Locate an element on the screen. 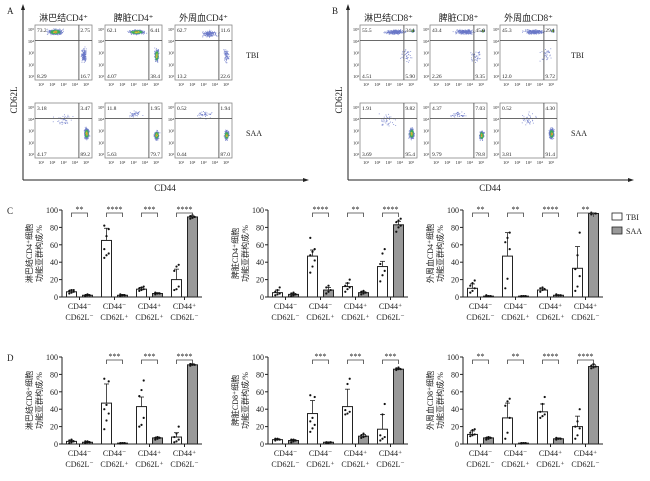  x-tick-label: 10³ is located at coordinates (204, 162).